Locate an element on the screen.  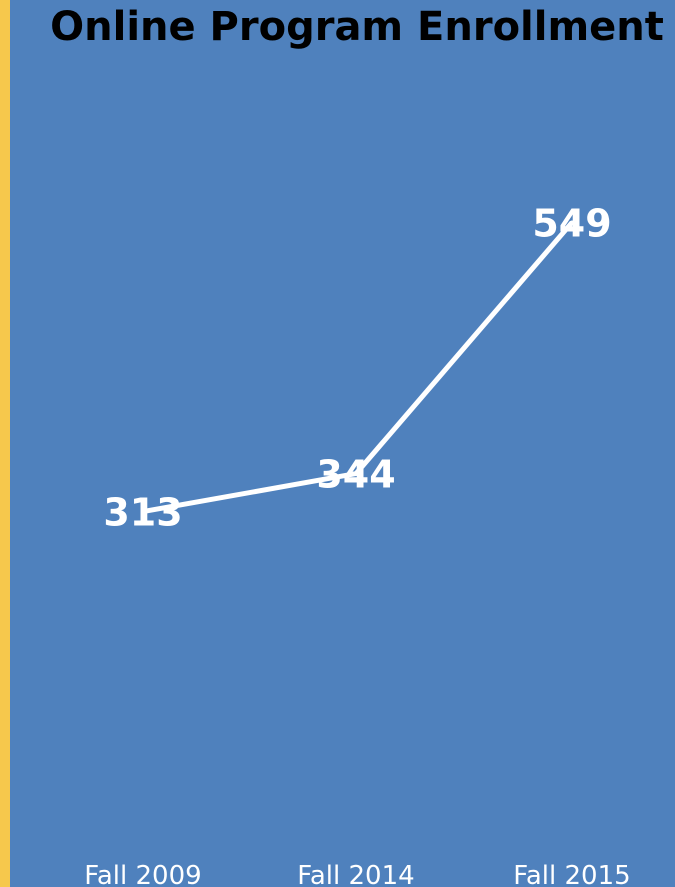
data-label: 344 is located at coordinates (355, 475).